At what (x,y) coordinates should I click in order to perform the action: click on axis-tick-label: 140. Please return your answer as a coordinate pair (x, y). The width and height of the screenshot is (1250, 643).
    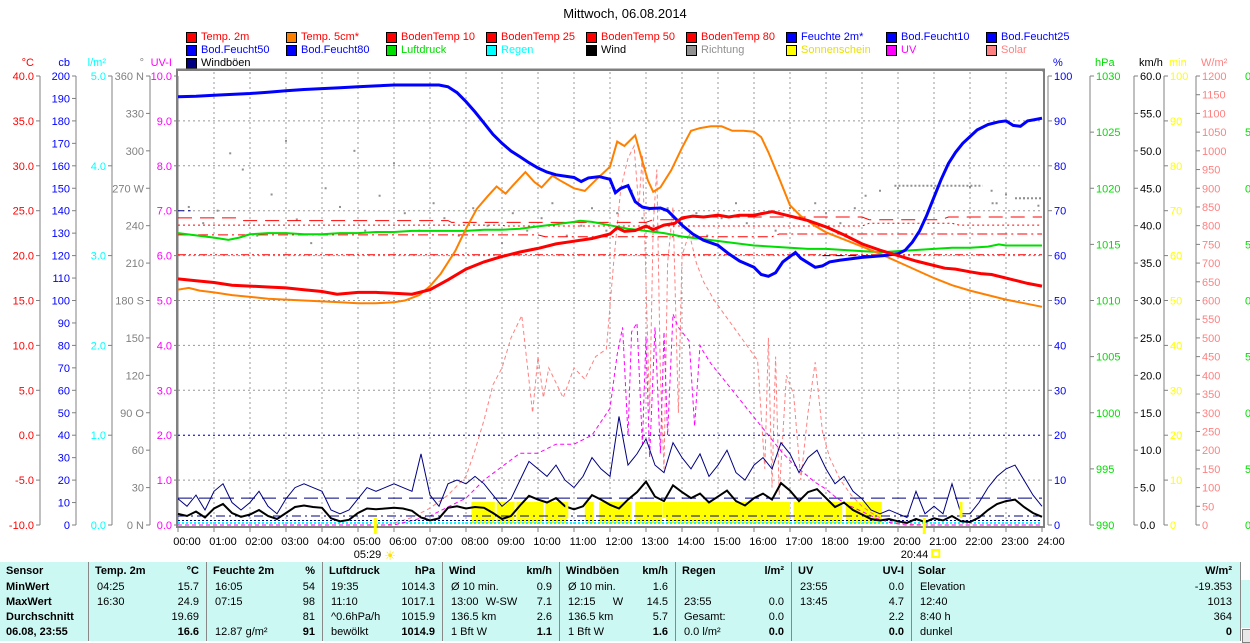
    Looking at the image, I should click on (61, 212).